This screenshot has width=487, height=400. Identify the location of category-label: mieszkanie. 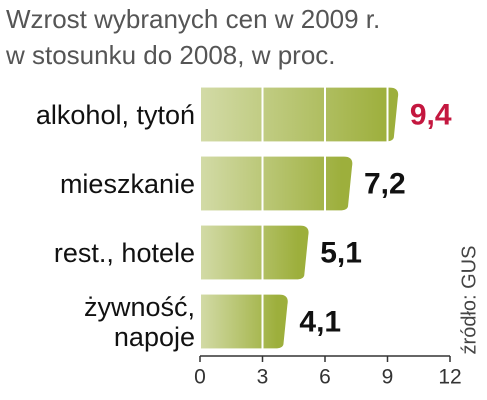
(127, 183).